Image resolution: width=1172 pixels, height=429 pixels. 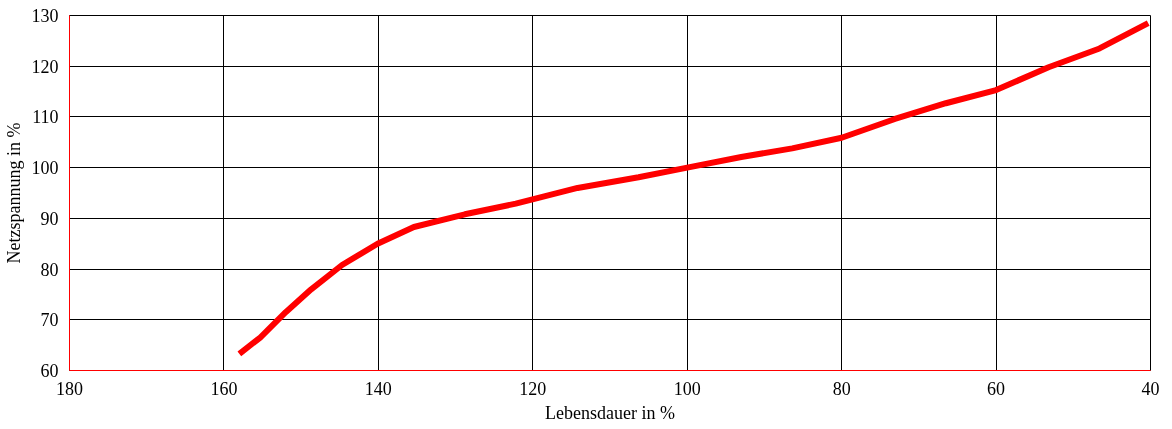 I want to click on y-tick-label: 70, so click(x=49, y=320).